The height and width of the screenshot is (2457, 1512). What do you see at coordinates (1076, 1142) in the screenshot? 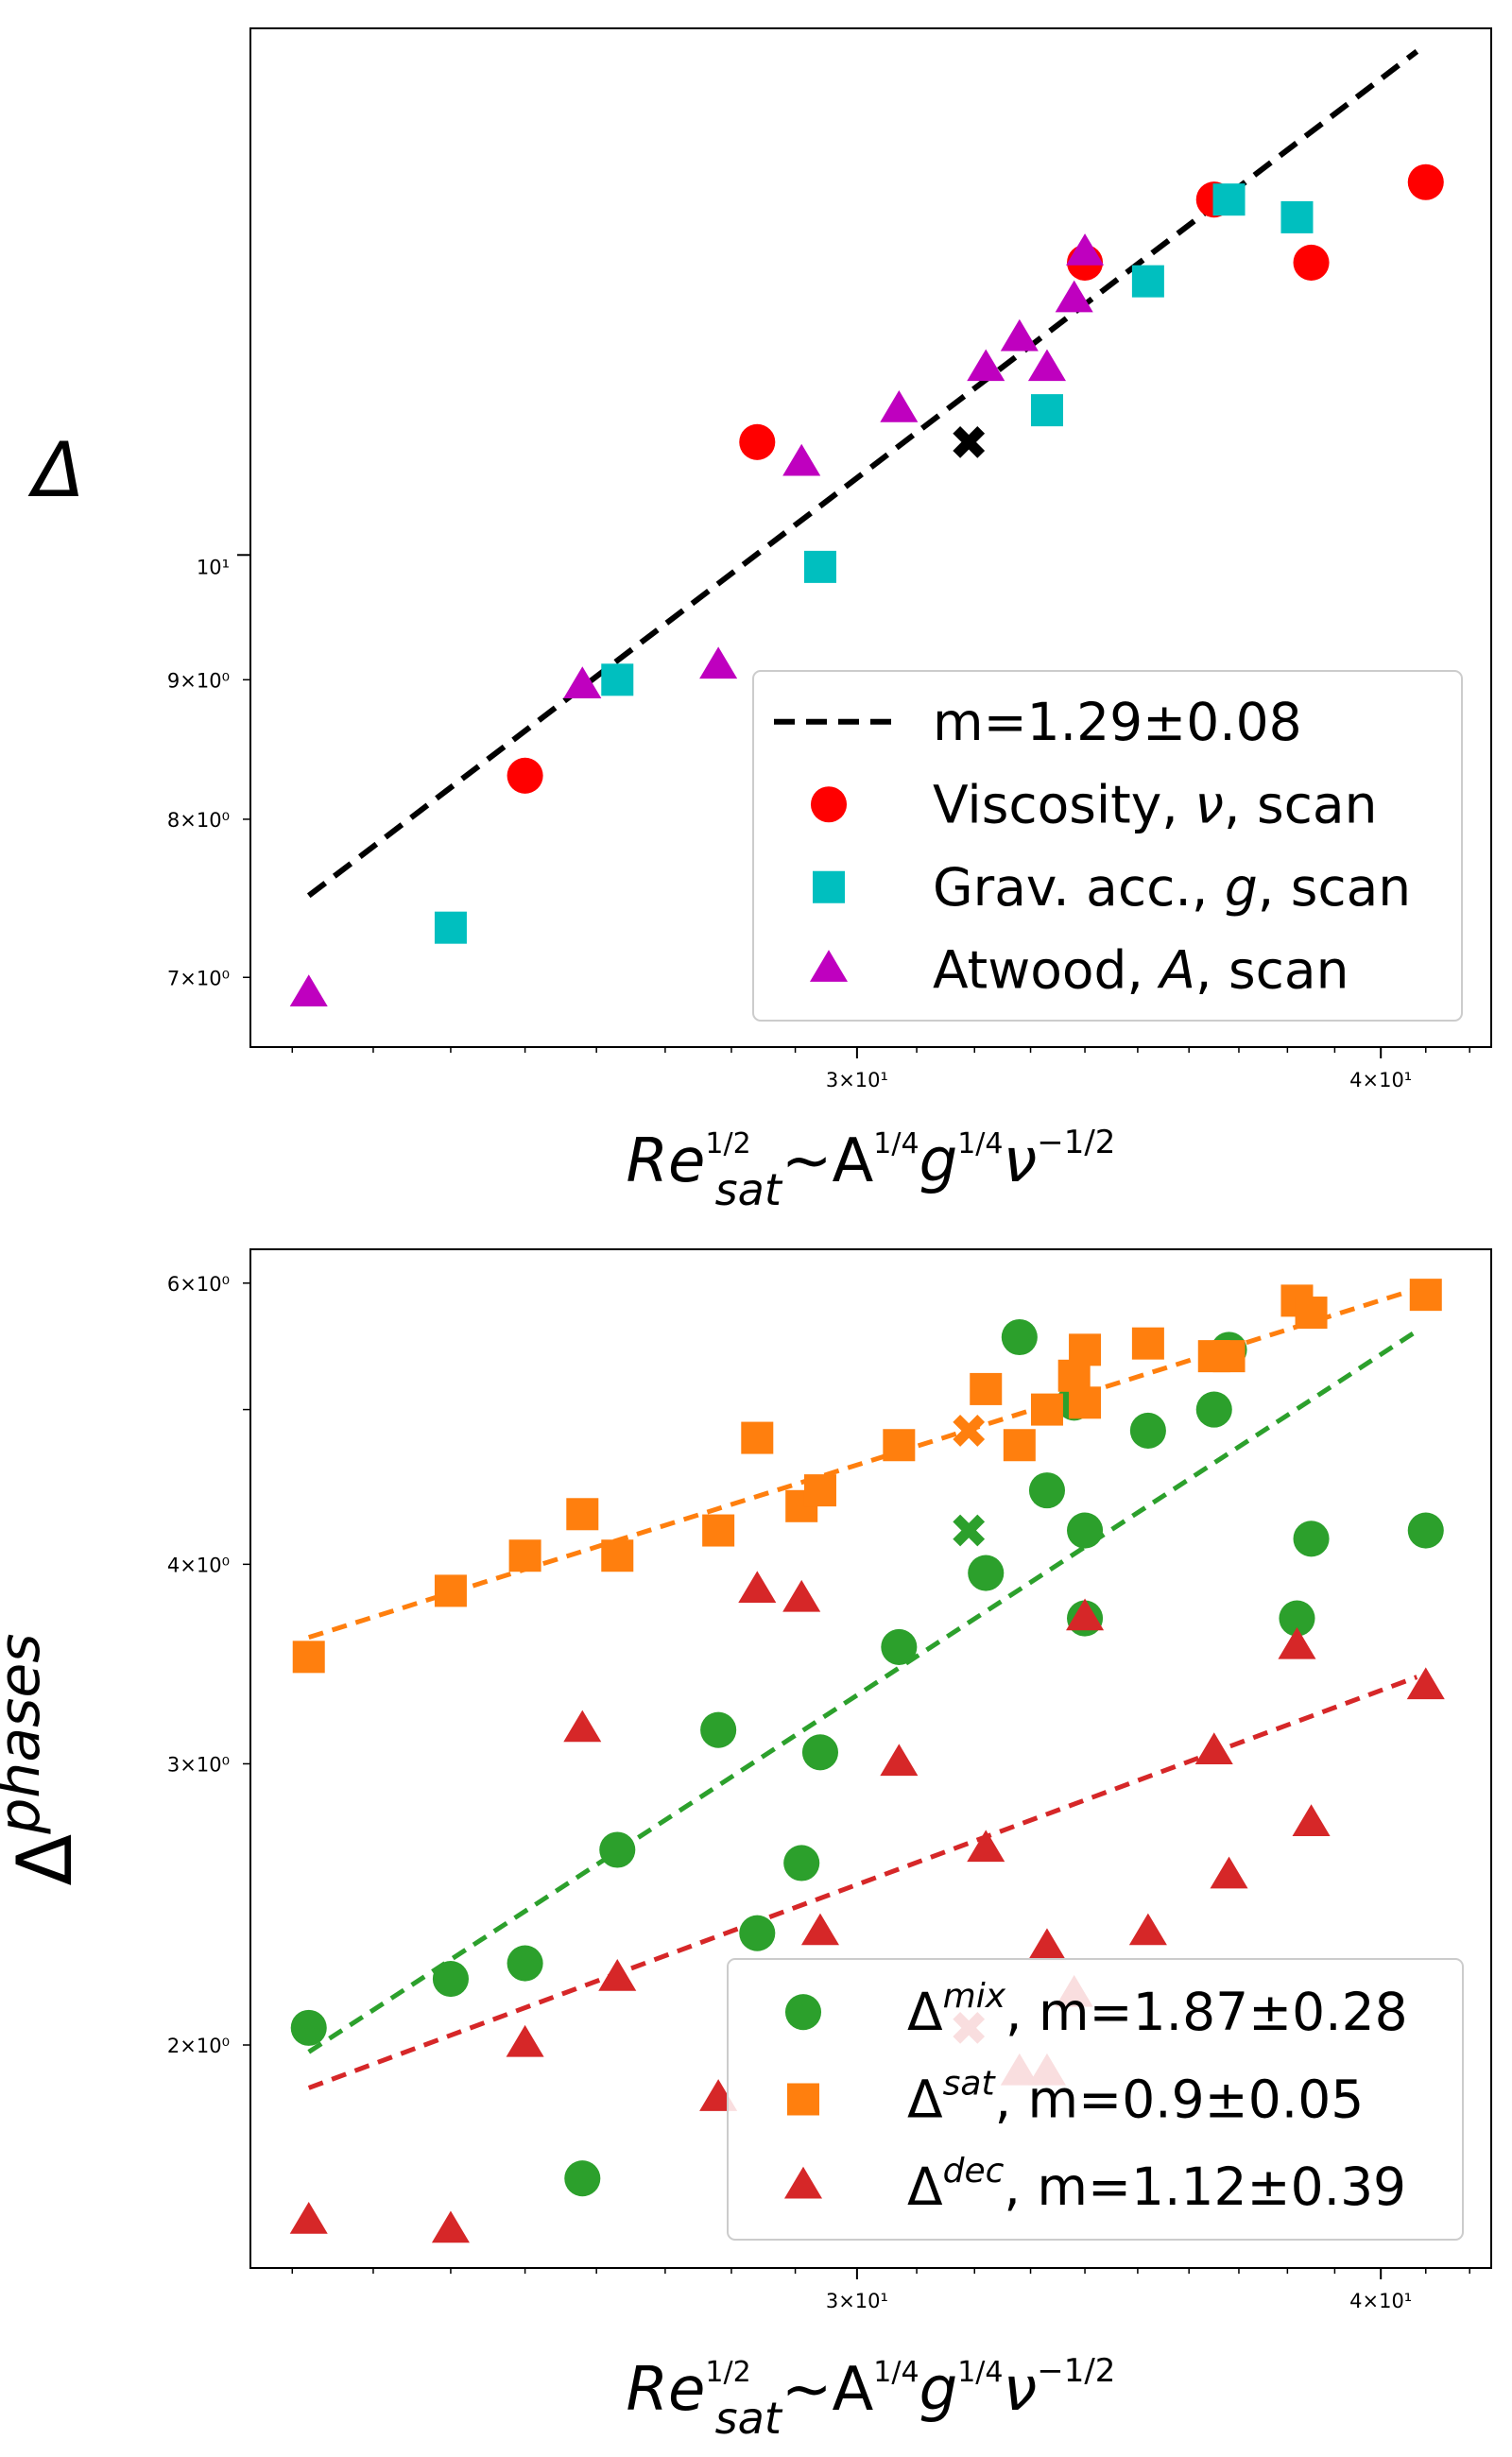
I see `x-axis-label-part: −1/2` at bounding box center [1076, 1142].